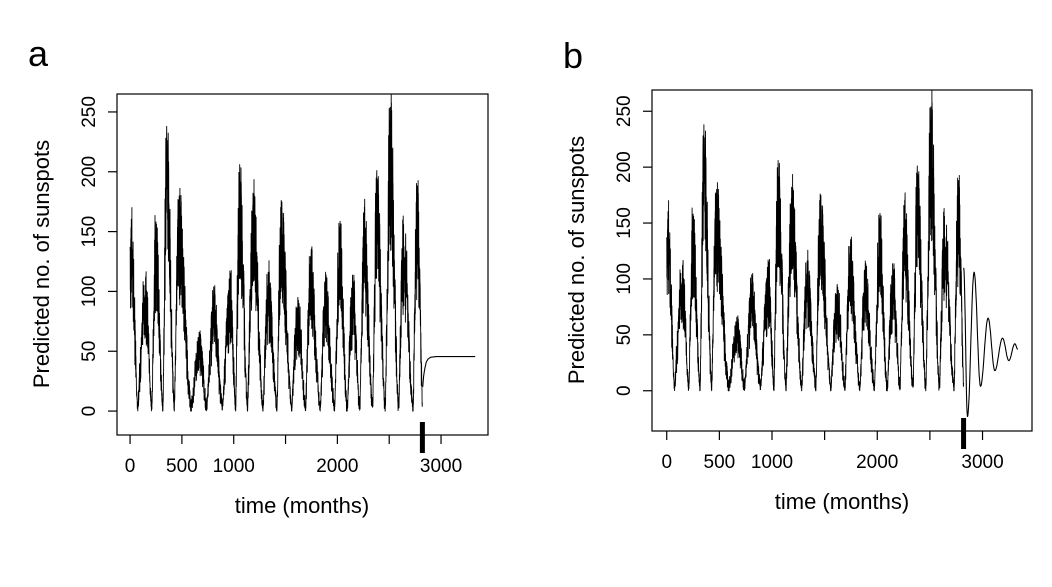 The width and height of the screenshot is (1052, 587). What do you see at coordinates (815, 241) in the screenshot?
I see `series-training` at bounding box center [815, 241].